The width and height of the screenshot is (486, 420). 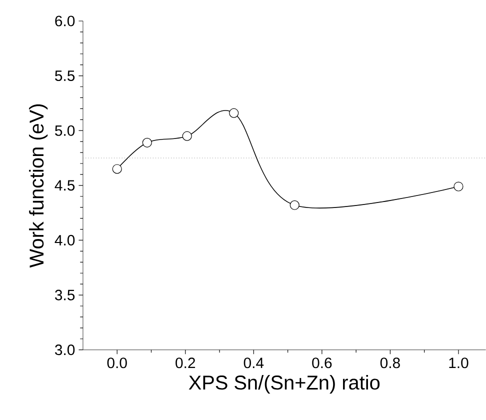 What do you see at coordinates (64, 185) in the screenshot?
I see `y-tick-label: 4.5` at bounding box center [64, 185].